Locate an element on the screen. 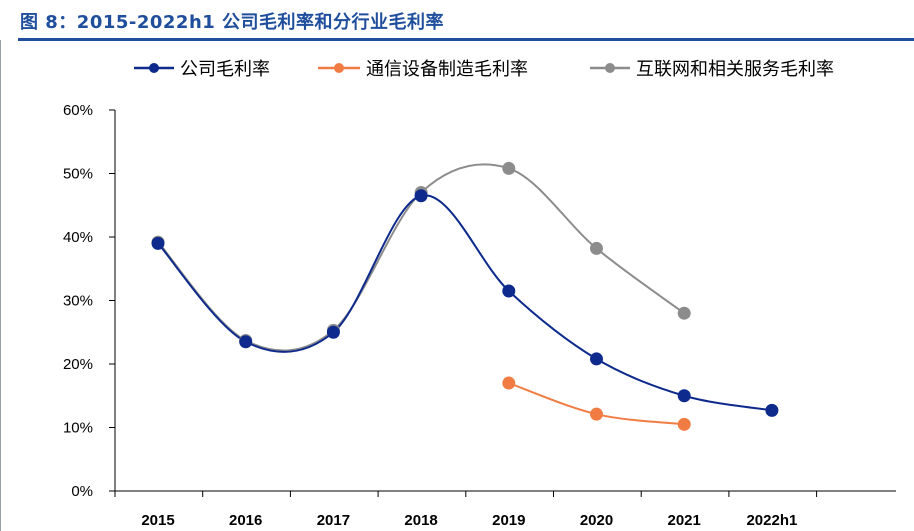  x-tick-label: 2015 is located at coordinates (157, 520).